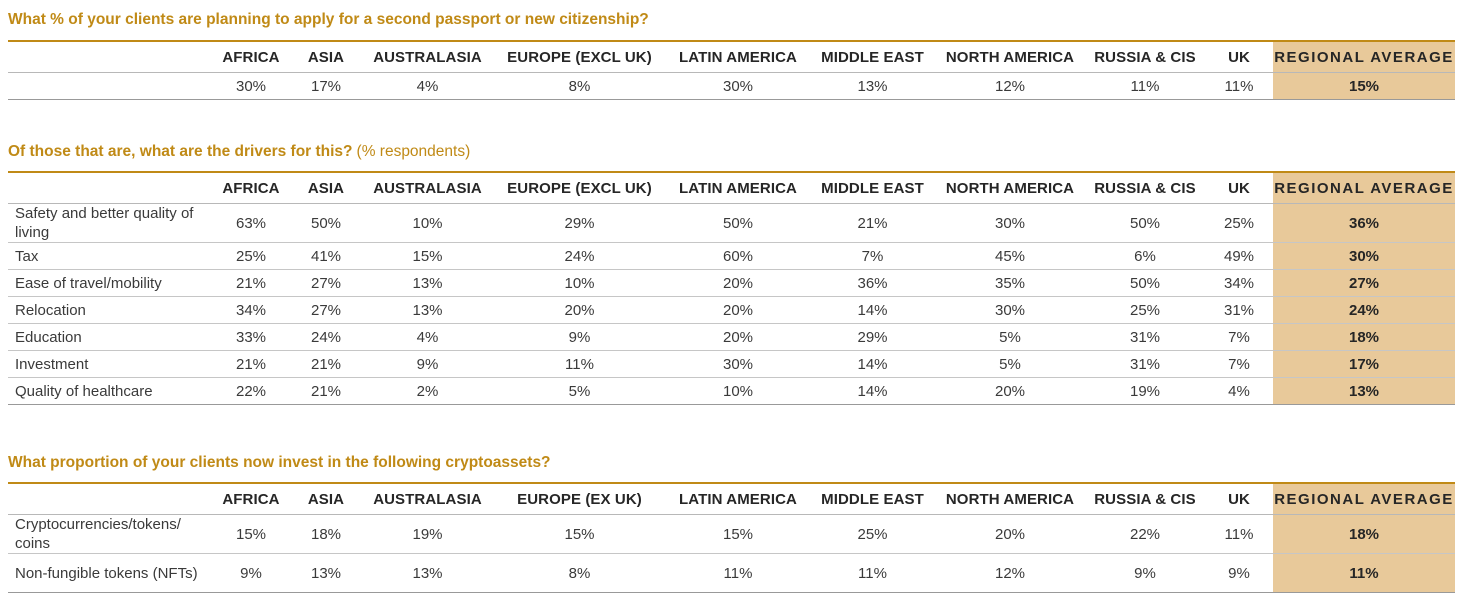 The width and height of the screenshot is (1474, 606). What do you see at coordinates (1010, 283) in the screenshot?
I see `value-cell: 35%` at bounding box center [1010, 283].